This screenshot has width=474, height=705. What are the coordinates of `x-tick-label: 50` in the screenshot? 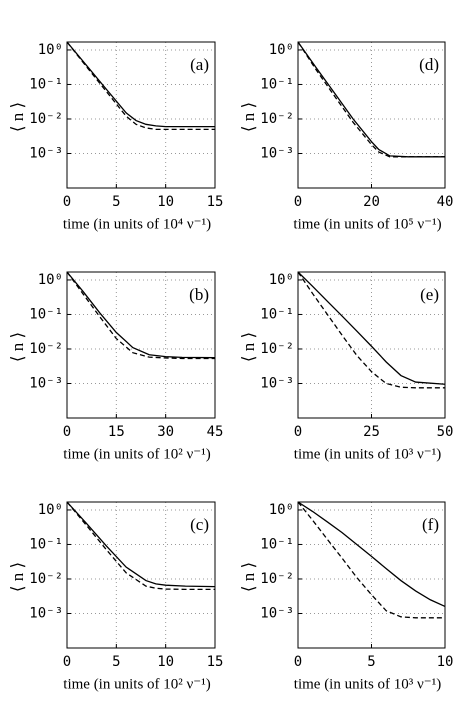 It's located at (445, 432).